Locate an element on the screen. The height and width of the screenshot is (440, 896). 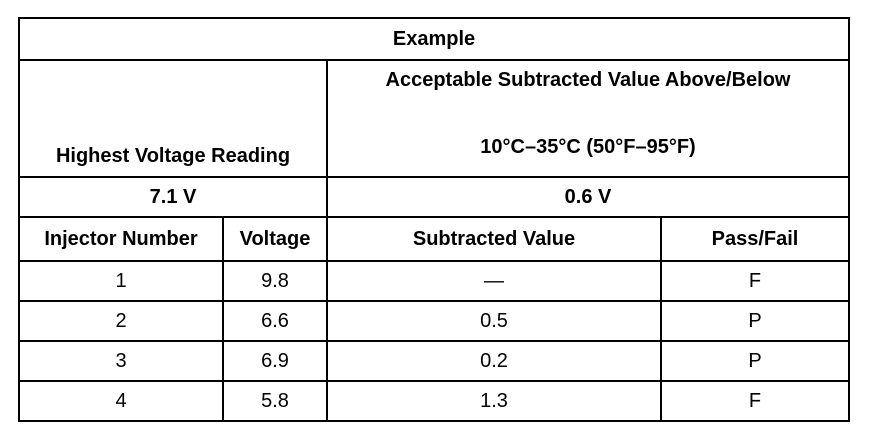
table-row: 3 6.9 0.2 P is located at coordinates (434, 361).